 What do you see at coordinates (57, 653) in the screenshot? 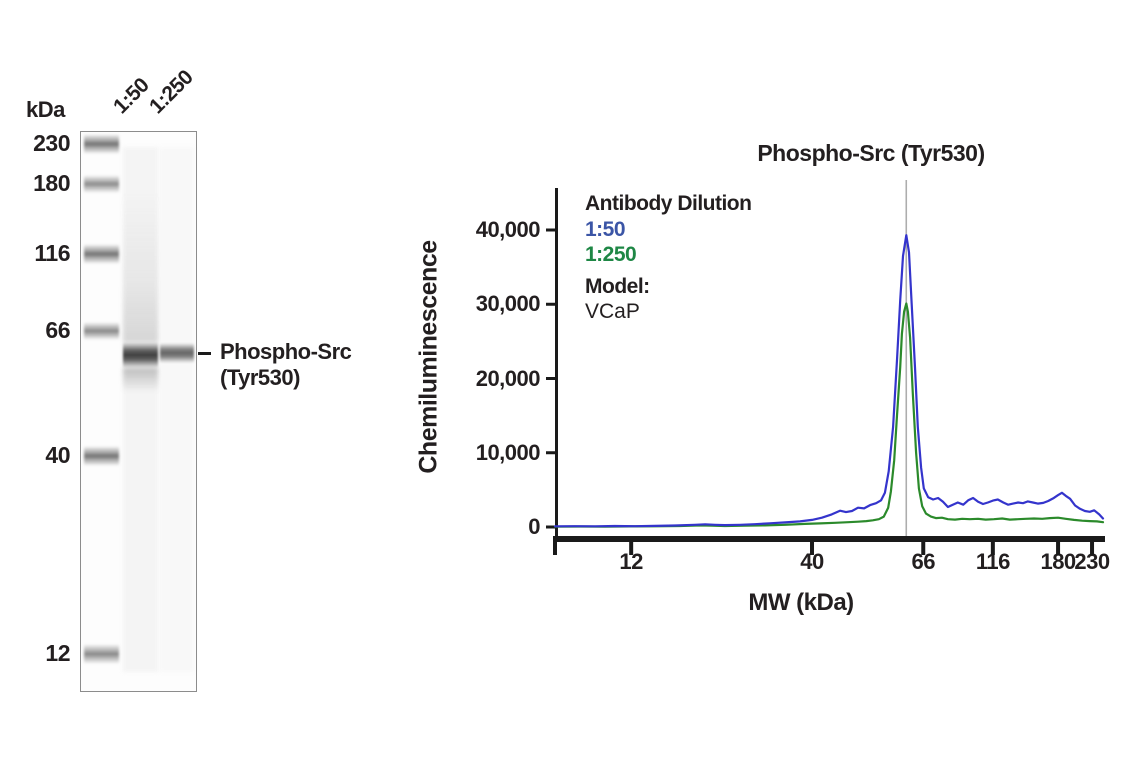
I see `marker-weight-label: 12` at bounding box center [57, 653].